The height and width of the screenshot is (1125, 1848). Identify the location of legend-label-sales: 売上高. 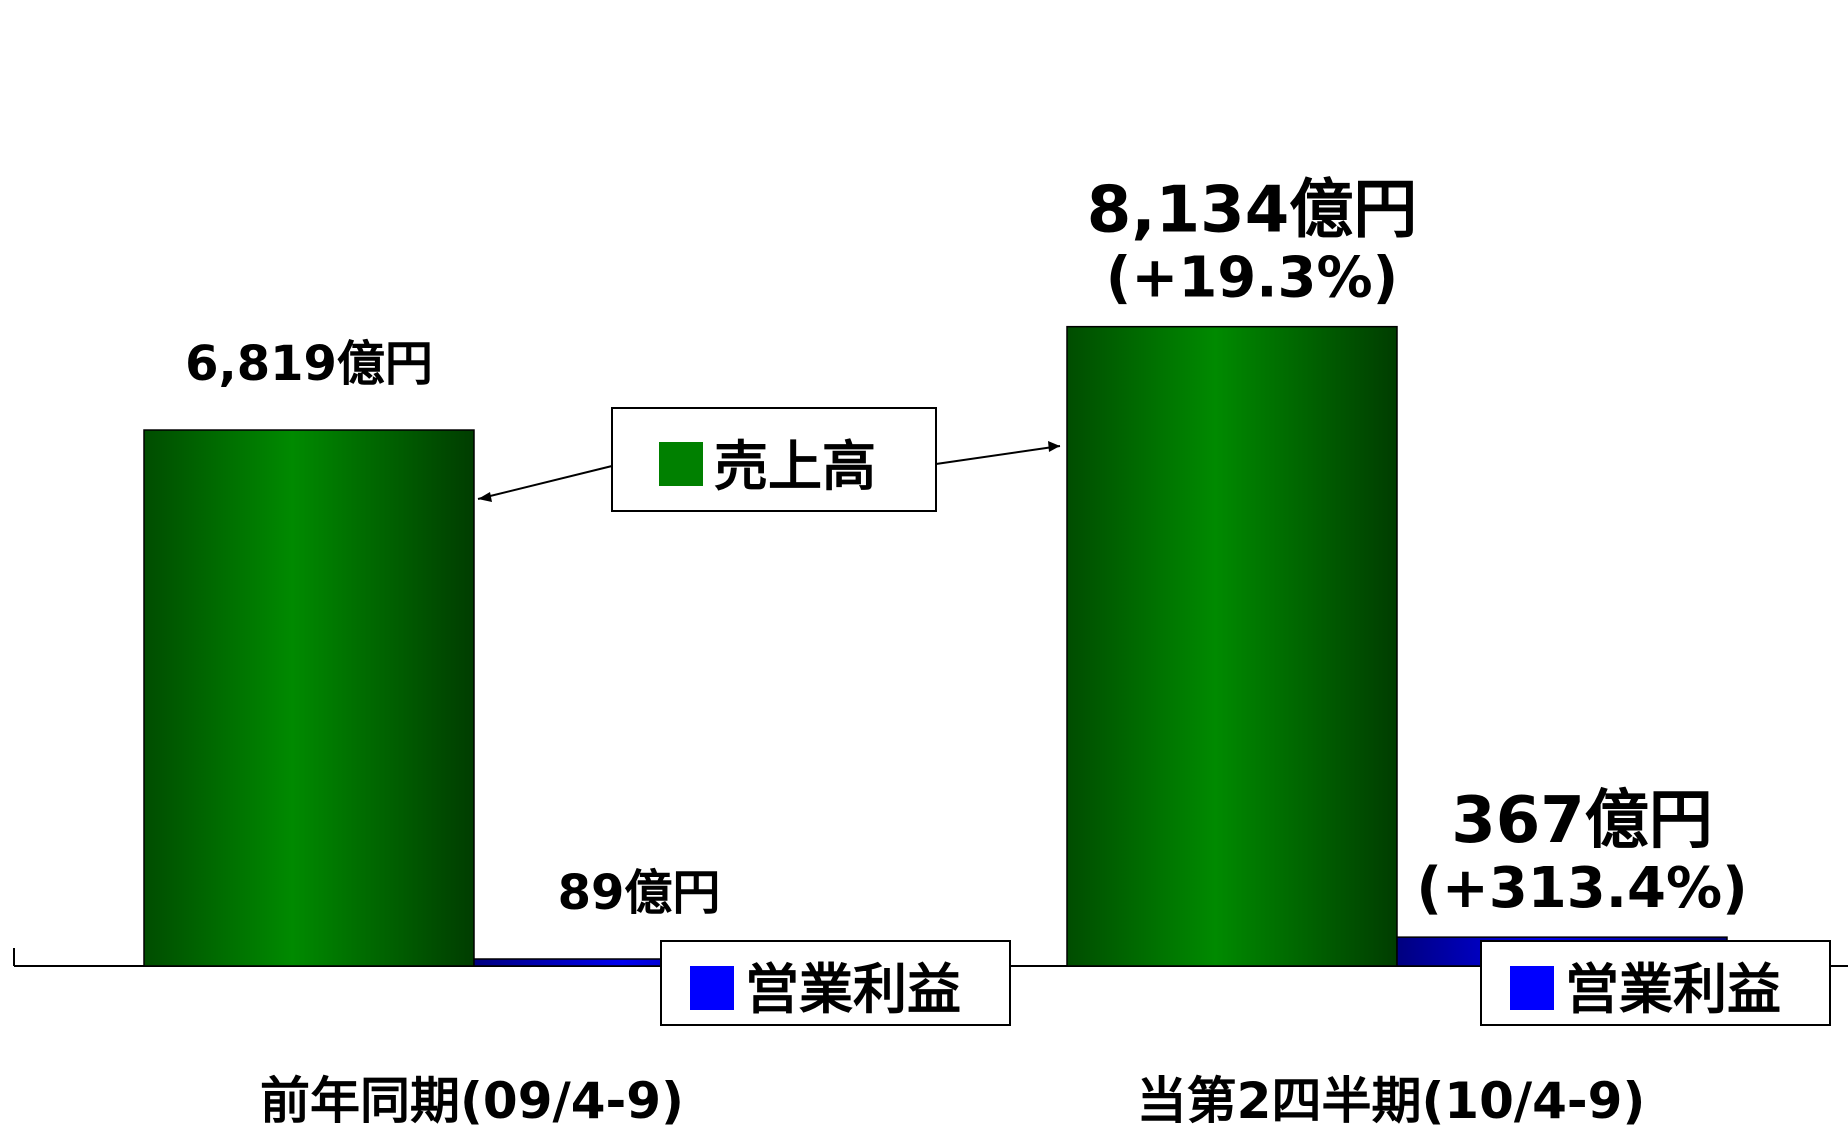
(795, 466).